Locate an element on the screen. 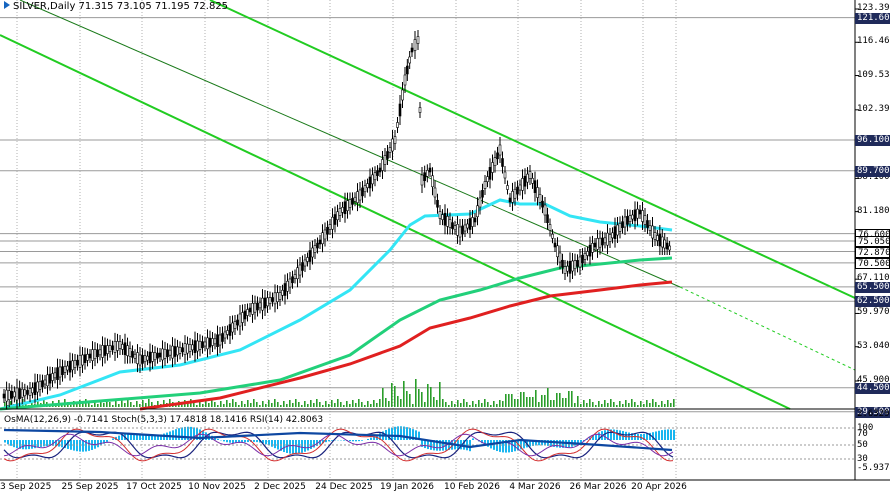  level-tag: 121.600 is located at coordinates (872, 18).